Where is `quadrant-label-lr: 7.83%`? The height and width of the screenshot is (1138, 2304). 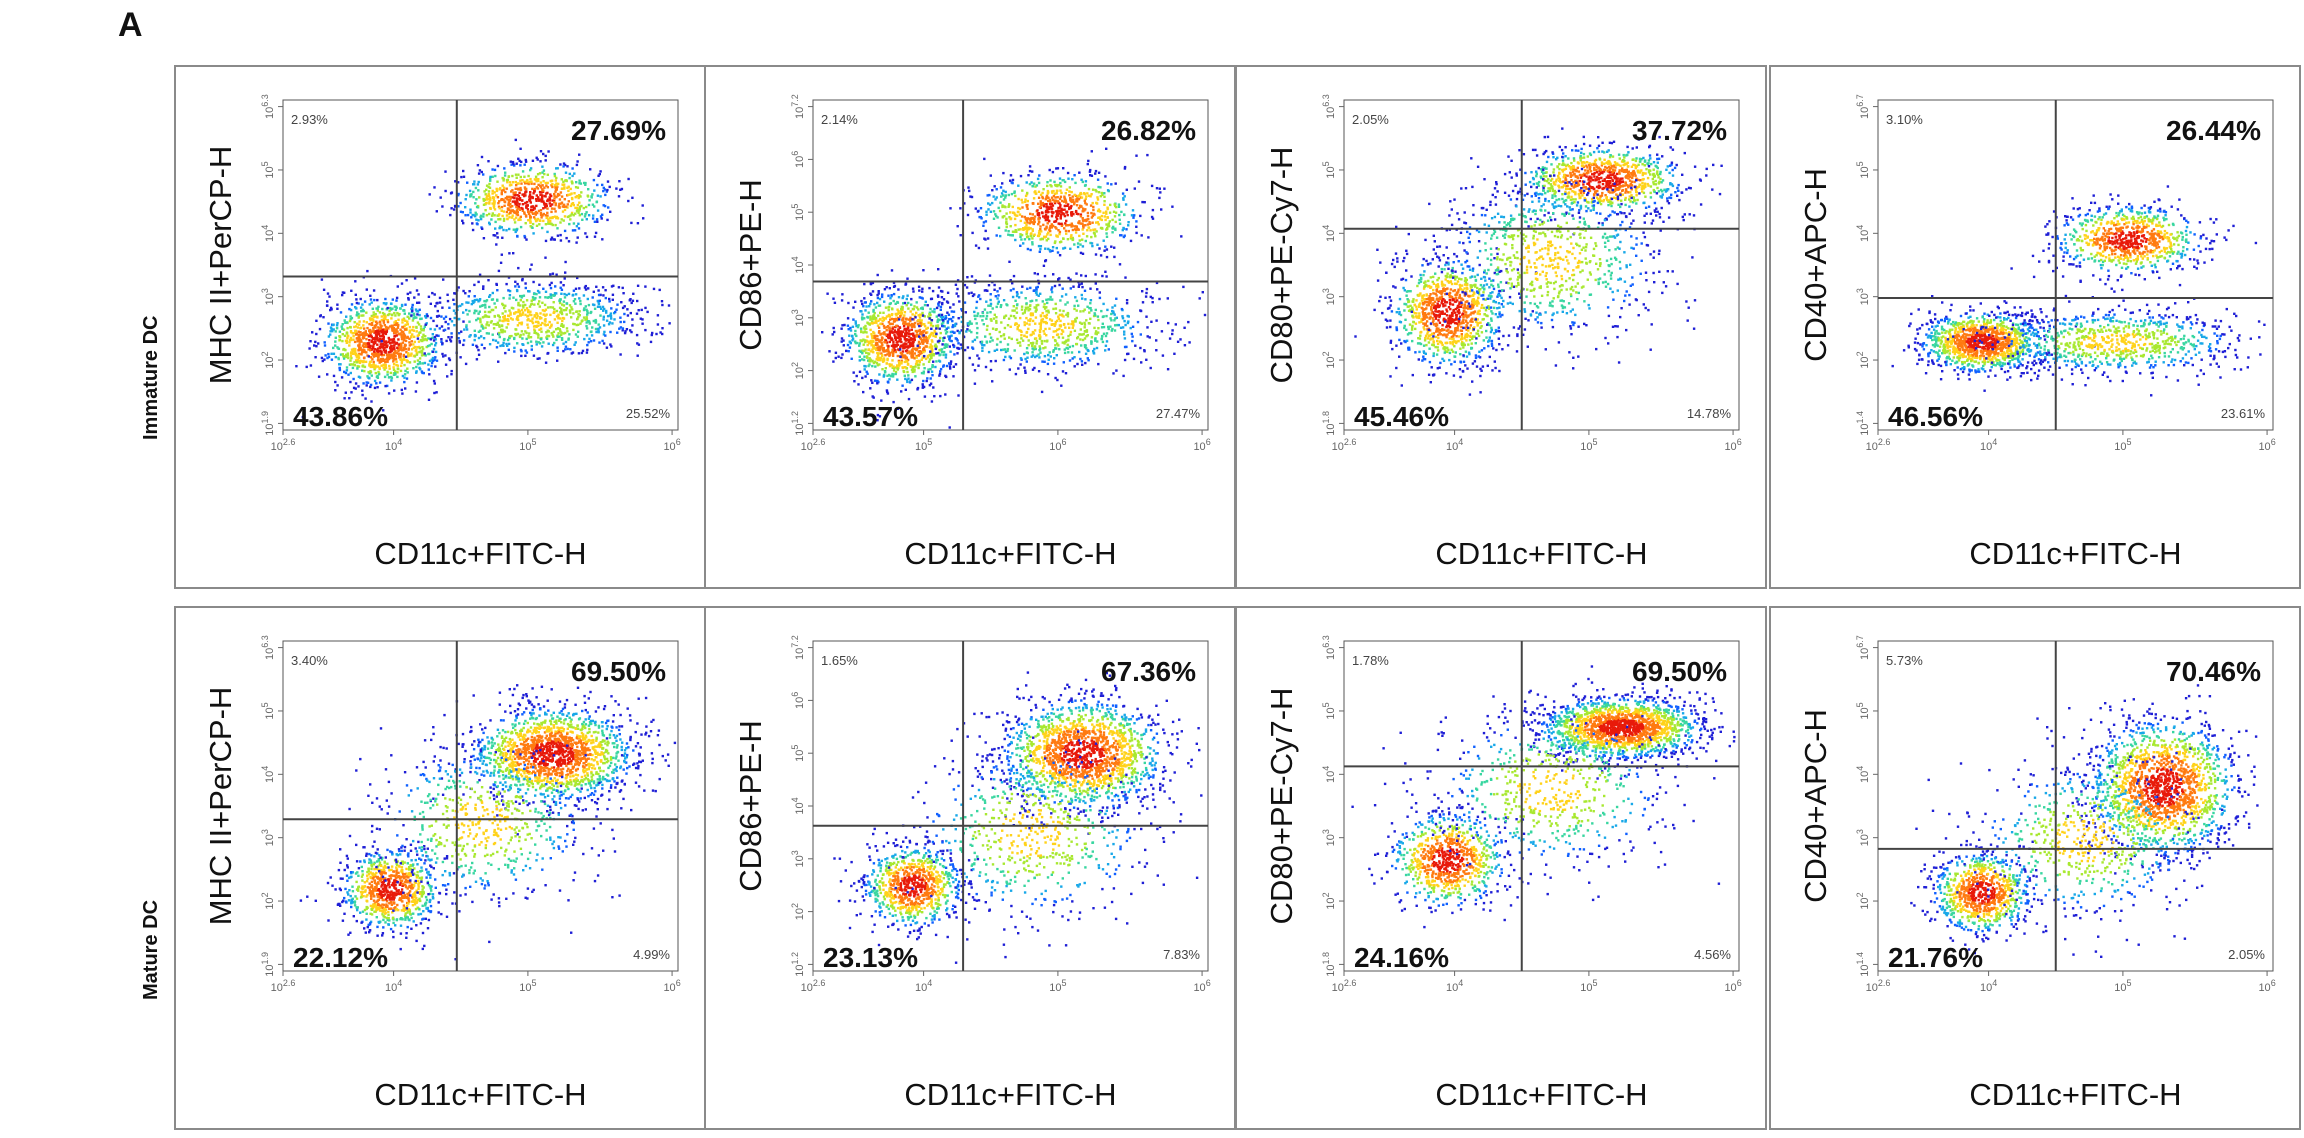
quadrant-label-lr: 7.83% is located at coordinates (1181, 954).